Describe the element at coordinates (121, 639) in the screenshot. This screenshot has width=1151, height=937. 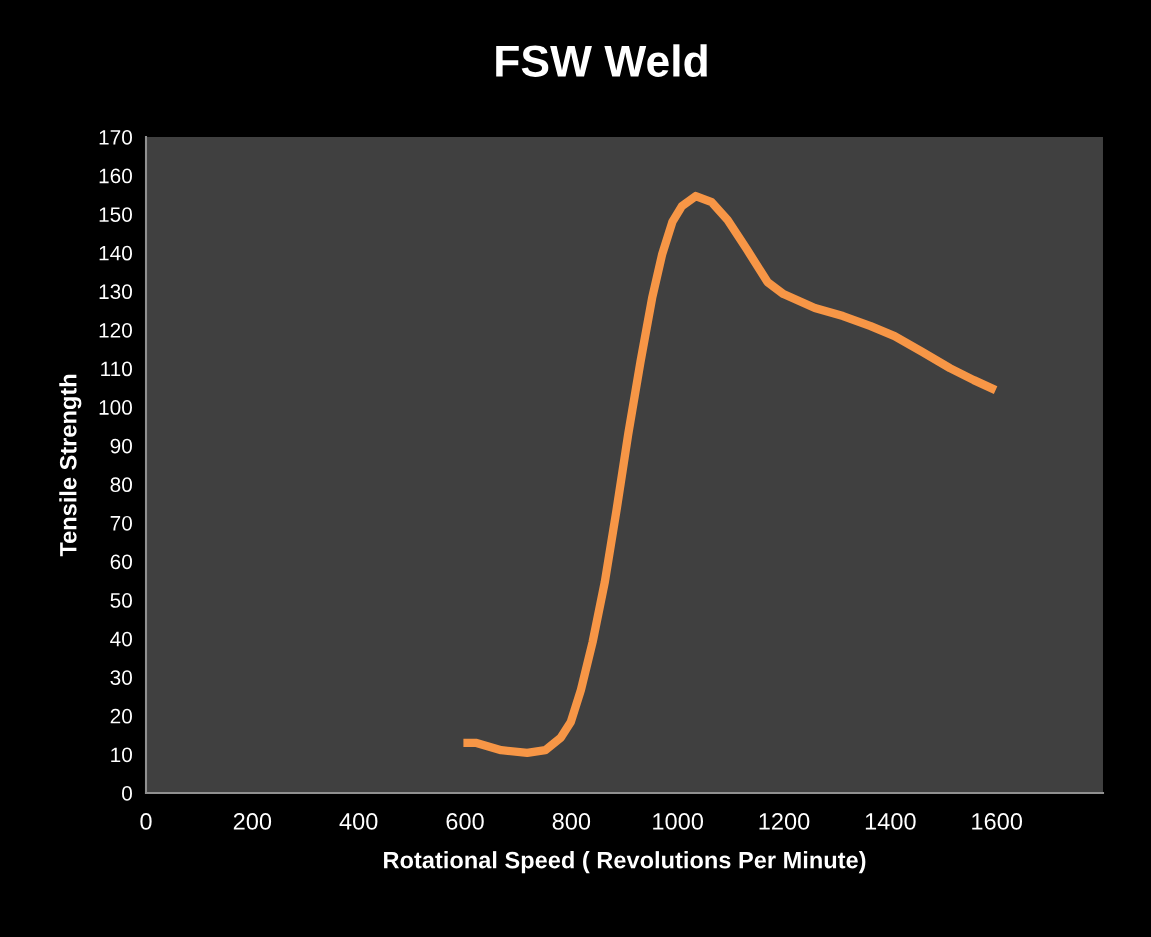
I see `y-tick-label: 40` at that location.